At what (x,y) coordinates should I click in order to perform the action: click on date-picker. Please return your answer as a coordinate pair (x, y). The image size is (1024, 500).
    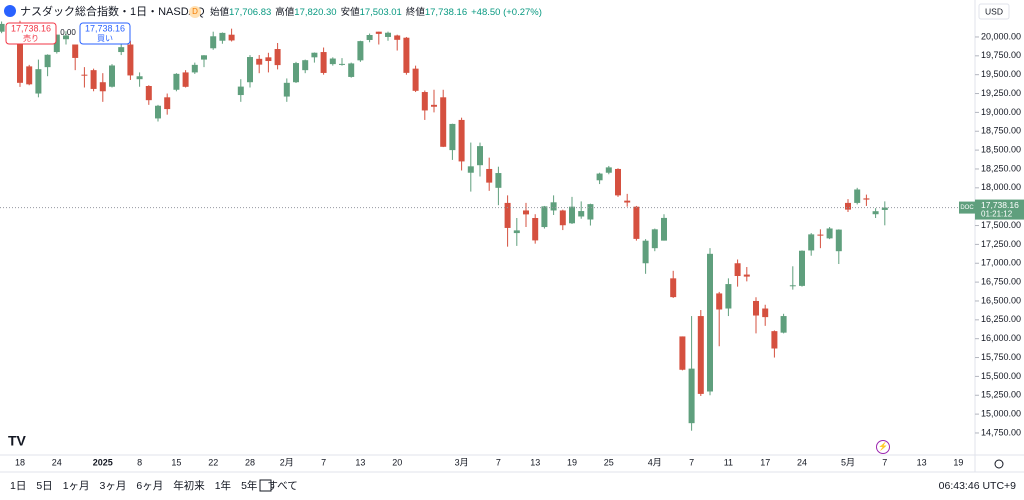
    Looking at the image, I should click on (265, 485).